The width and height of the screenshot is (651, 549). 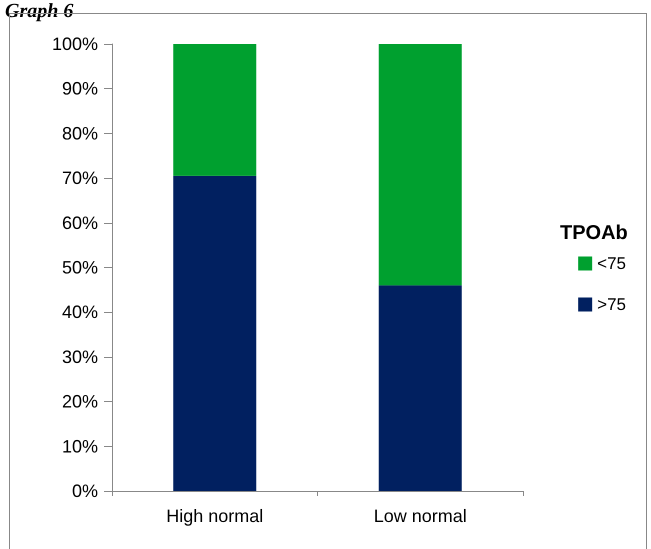 I want to click on y-tick-label: 70%, so click(x=80, y=178).